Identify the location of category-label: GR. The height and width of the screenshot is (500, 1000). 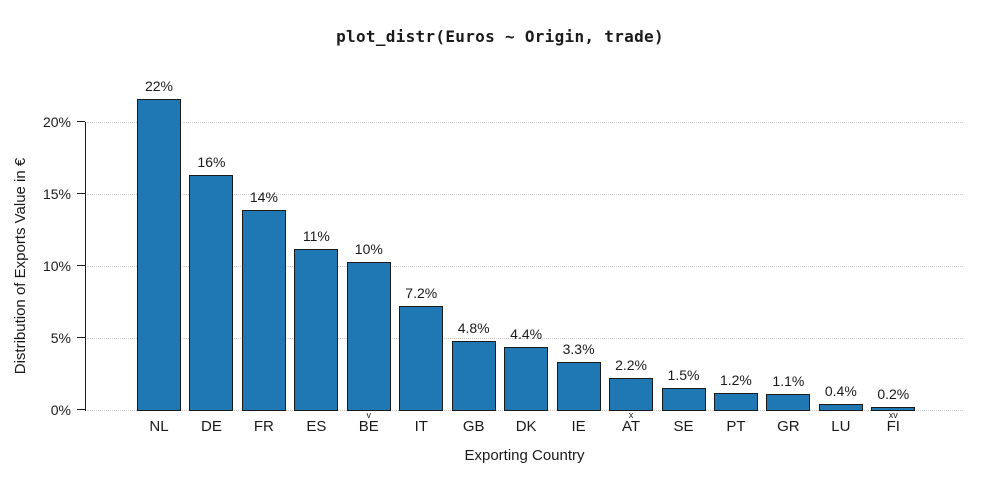
(788, 426).